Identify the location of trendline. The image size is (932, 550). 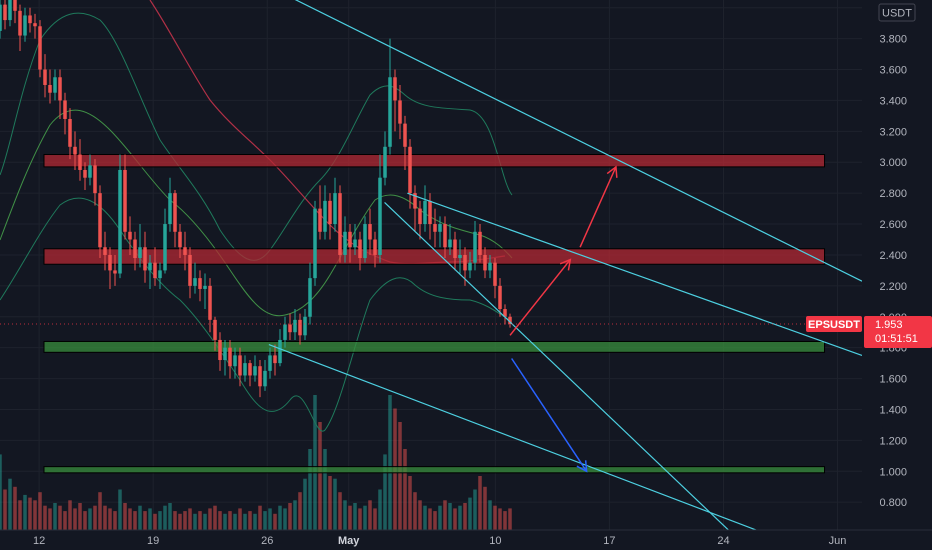
(635, 274).